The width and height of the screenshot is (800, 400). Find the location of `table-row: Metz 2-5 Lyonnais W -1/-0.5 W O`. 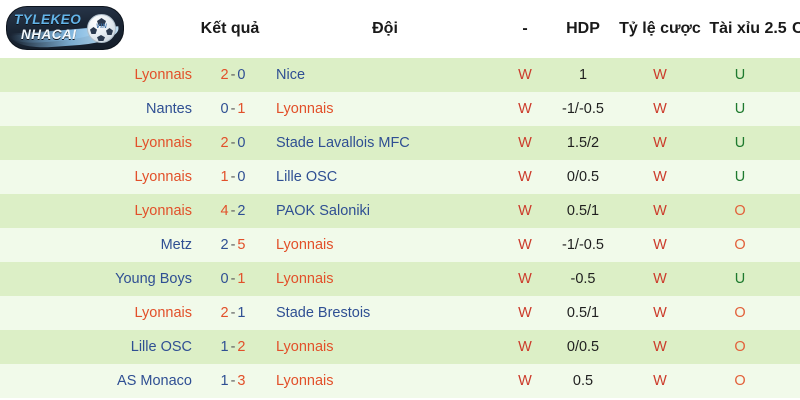

table-row: Metz 2-5 Lyonnais W -1/-0.5 W O is located at coordinates (400, 245).